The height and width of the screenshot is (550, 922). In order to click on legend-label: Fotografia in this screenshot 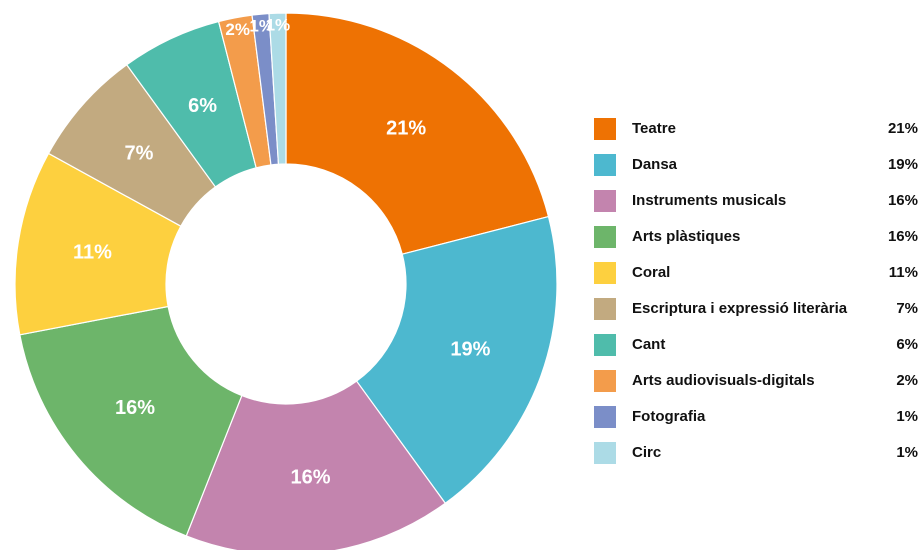, I will do `click(669, 416)`.